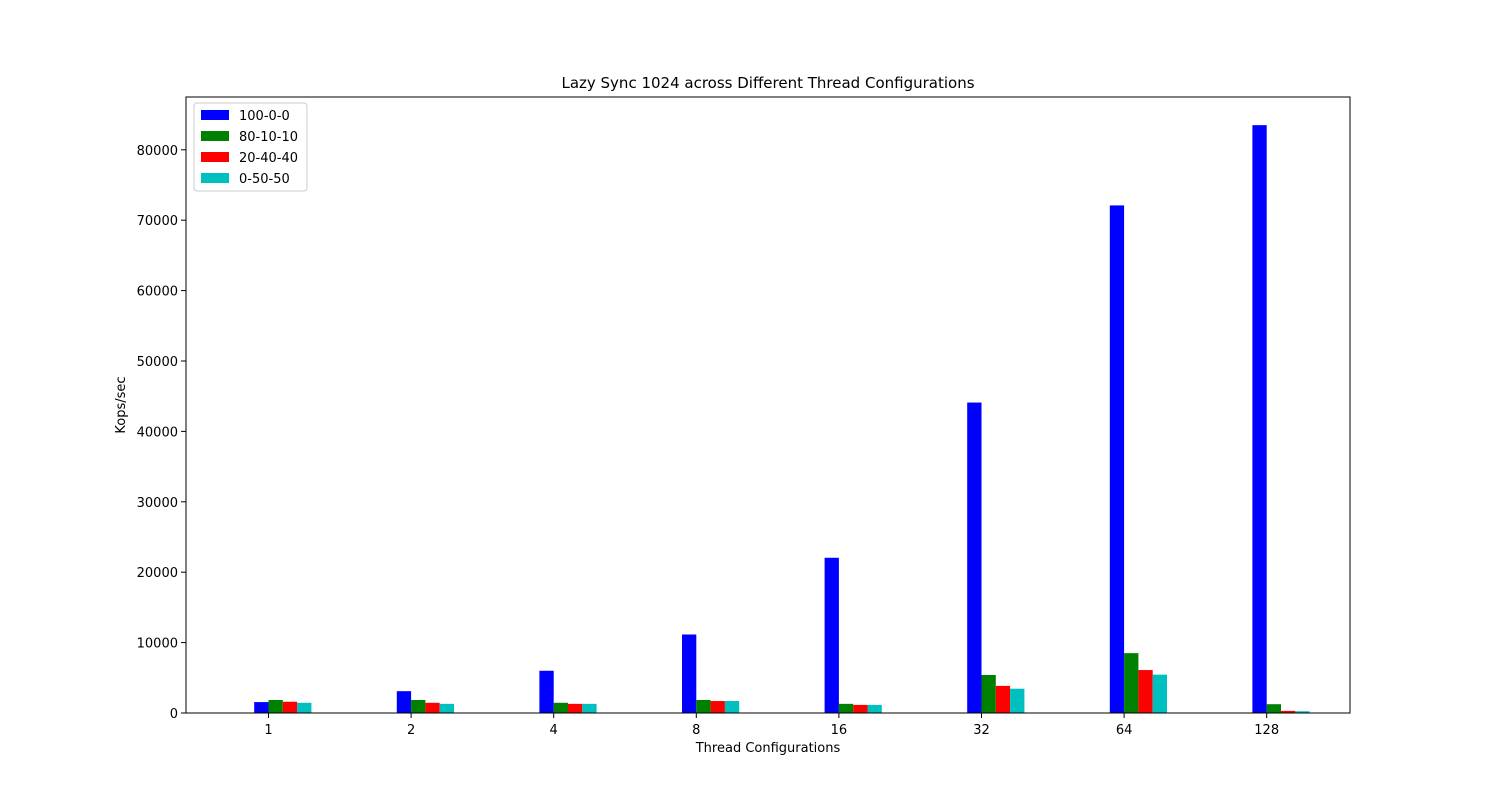  I want to click on y-axis-label: Kops/sec, so click(121, 404).